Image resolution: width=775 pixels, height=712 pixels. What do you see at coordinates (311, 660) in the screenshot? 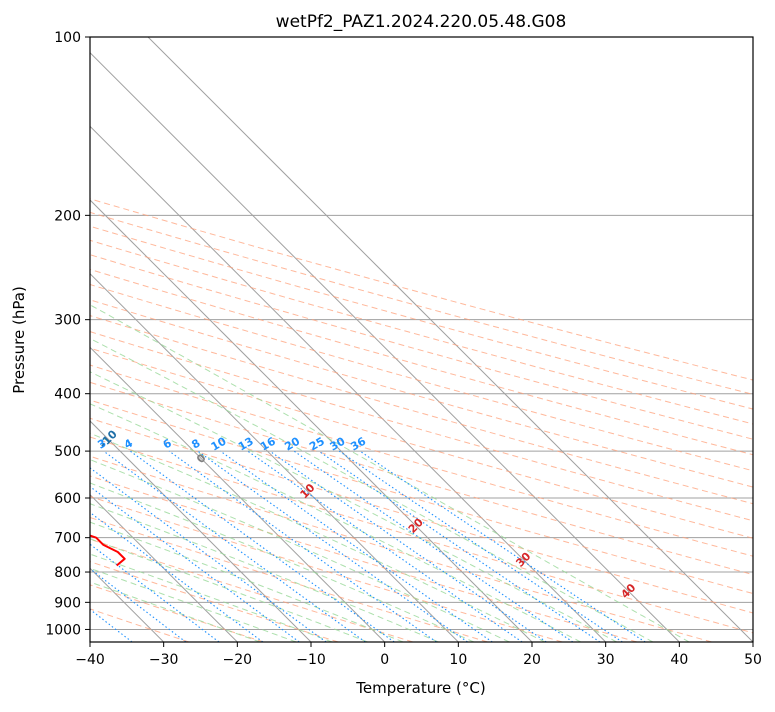
I see `x-tick-label--10: −10` at bounding box center [311, 660].